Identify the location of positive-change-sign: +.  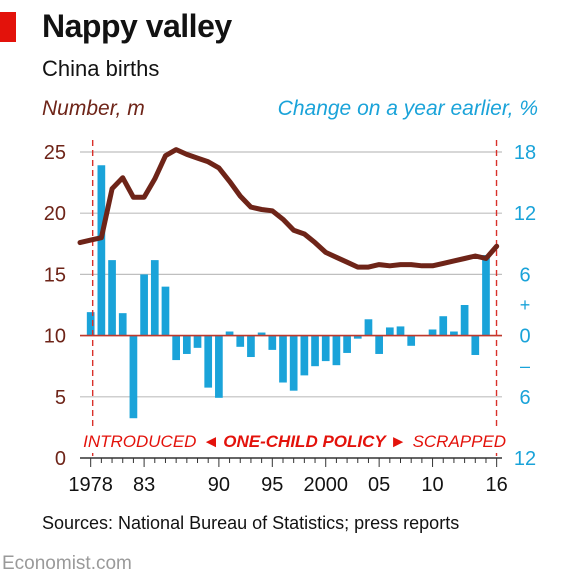
(525, 305).